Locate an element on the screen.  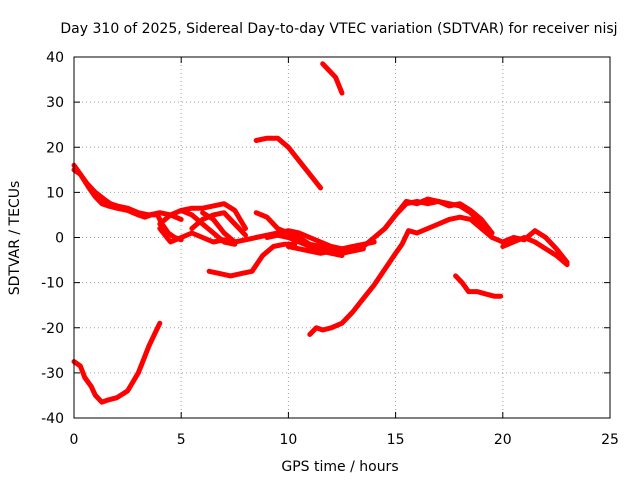
x-tick-label: 20 is located at coordinates (503, 440).